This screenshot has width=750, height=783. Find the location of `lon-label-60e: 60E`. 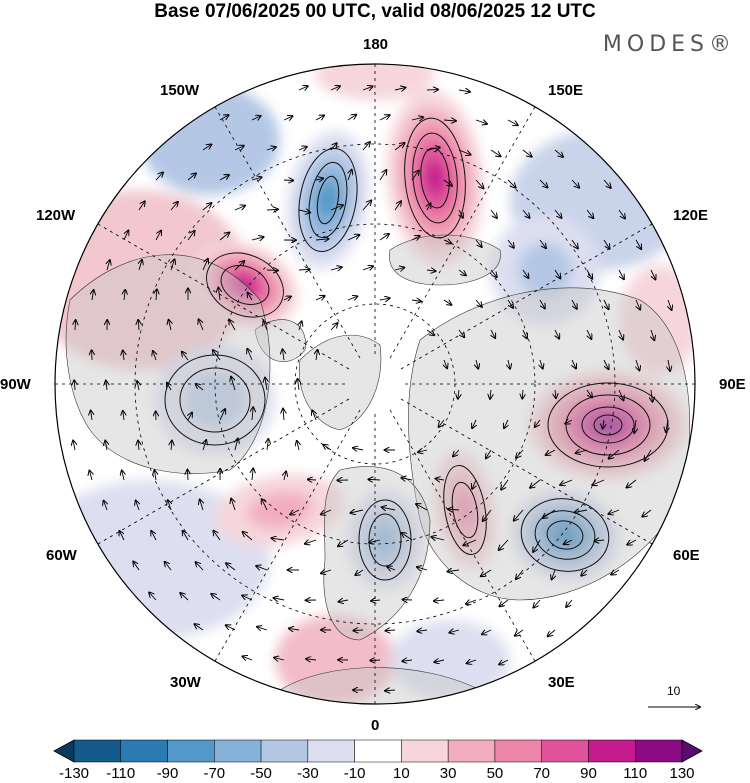

lon-label-60e: 60E is located at coordinates (686, 555).